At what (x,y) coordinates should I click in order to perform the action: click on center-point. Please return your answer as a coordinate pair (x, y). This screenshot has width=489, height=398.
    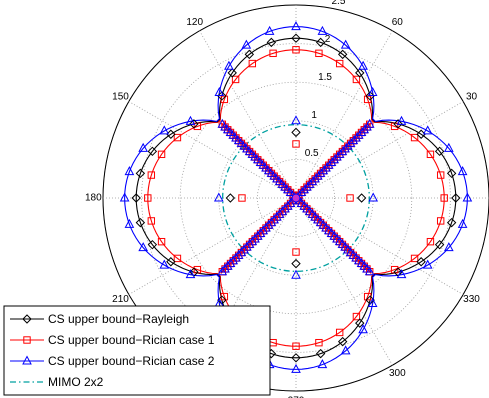
    Looking at the image, I should click on (296, 198).